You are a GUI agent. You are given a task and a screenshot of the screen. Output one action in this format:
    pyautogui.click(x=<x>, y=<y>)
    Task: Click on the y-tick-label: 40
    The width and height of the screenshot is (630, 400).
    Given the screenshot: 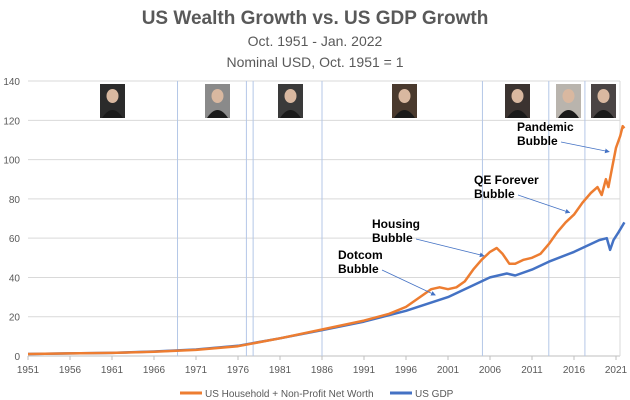 What is the action you would take?
    pyautogui.click(x=15, y=278)
    